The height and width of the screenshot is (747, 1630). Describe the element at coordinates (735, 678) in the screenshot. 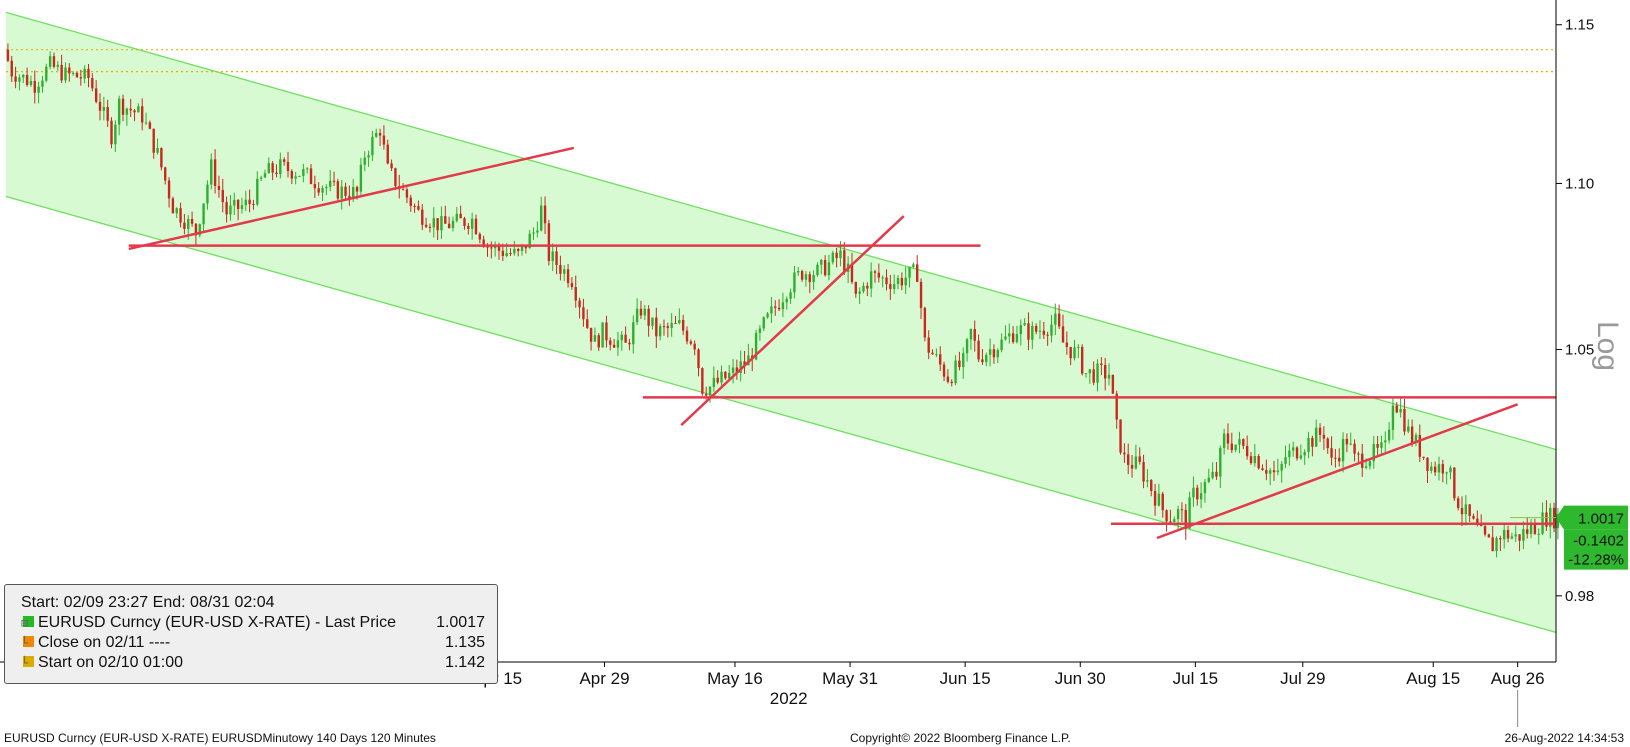

I see `x-tick-label: May 16` at that location.